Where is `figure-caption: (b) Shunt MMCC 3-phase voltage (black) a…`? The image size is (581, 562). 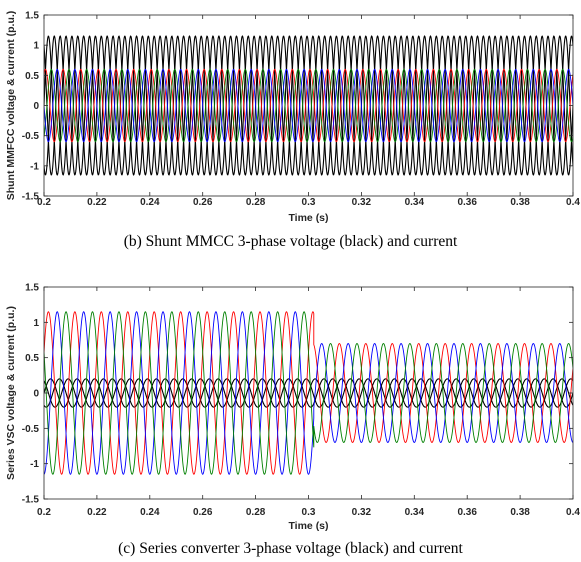
figure-caption: (b) Shunt MMCC 3-phase voltage (black) a… is located at coordinates (291, 241).